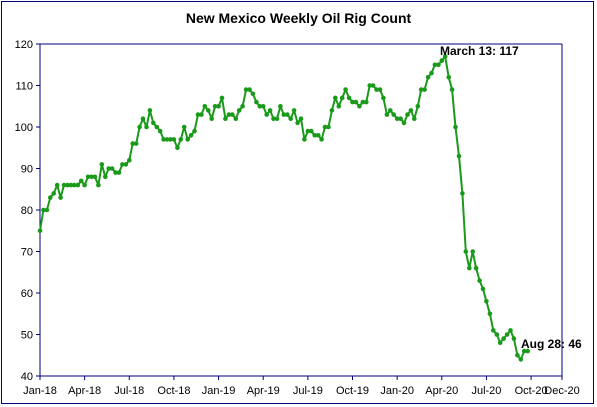  I want to click on x-tick-label: Jan-18, so click(40, 391).